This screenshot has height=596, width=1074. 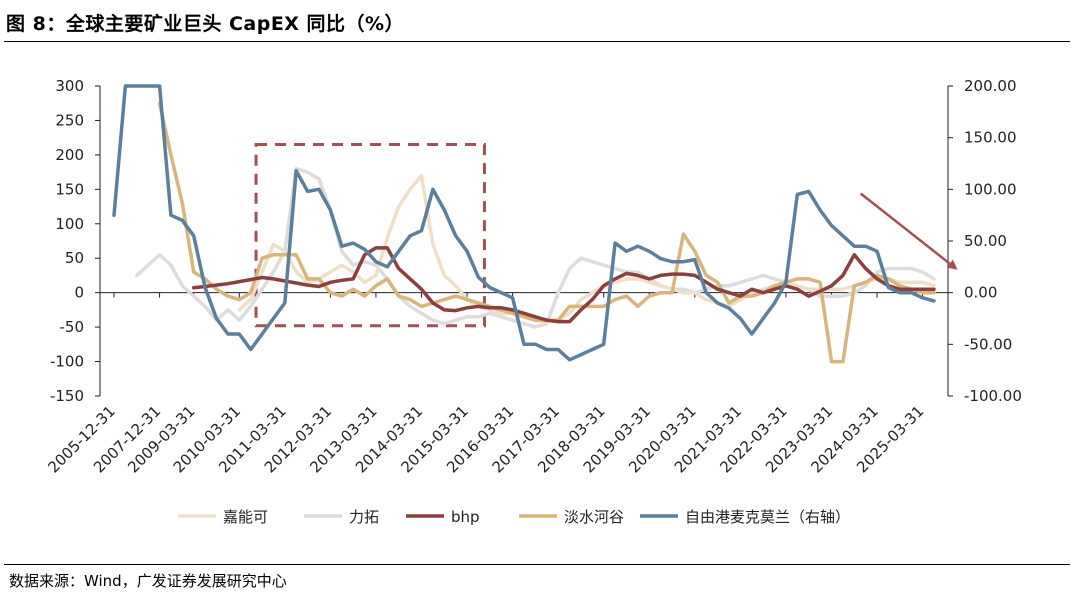 What do you see at coordinates (69, 155) in the screenshot?
I see `left-tick-label: 200` at bounding box center [69, 155].